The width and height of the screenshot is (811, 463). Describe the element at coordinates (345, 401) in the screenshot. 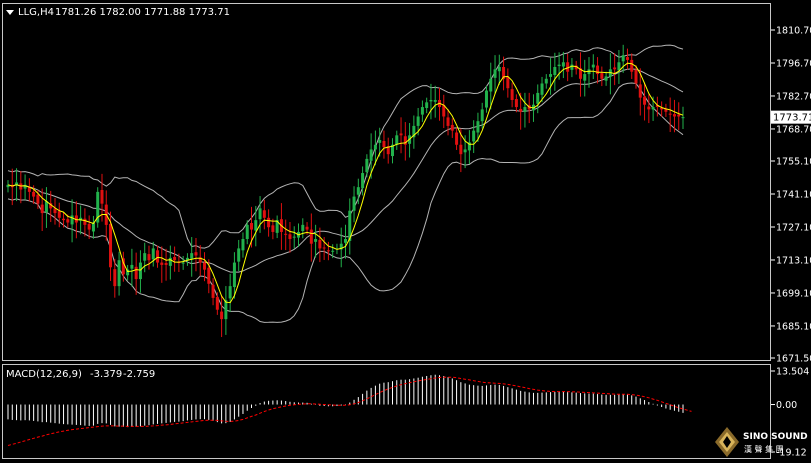

I see `macd-histogram` at that location.